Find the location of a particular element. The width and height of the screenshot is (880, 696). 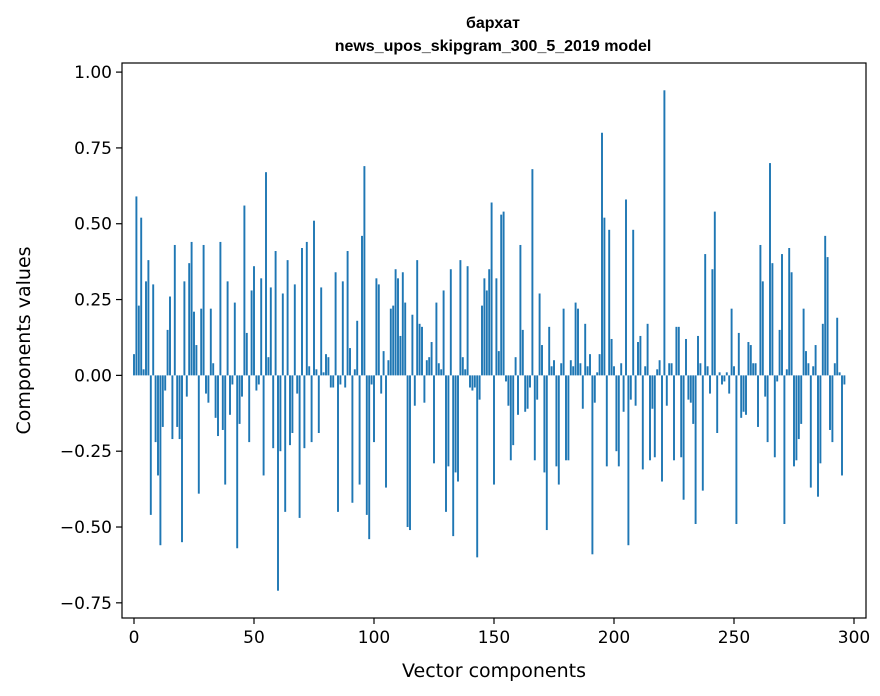

x-tick-label: 0 is located at coordinates (134, 638).